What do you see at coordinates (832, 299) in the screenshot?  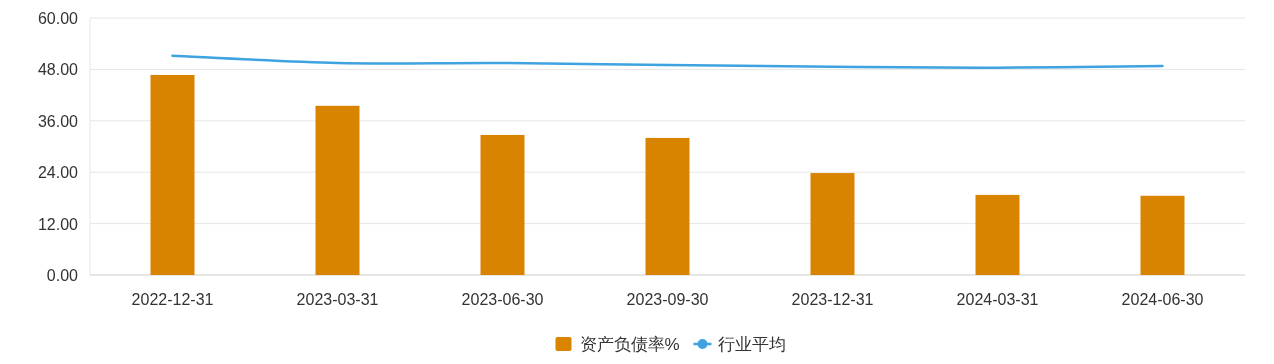 I see `x-tick-label: 2023-12-31` at bounding box center [832, 299].